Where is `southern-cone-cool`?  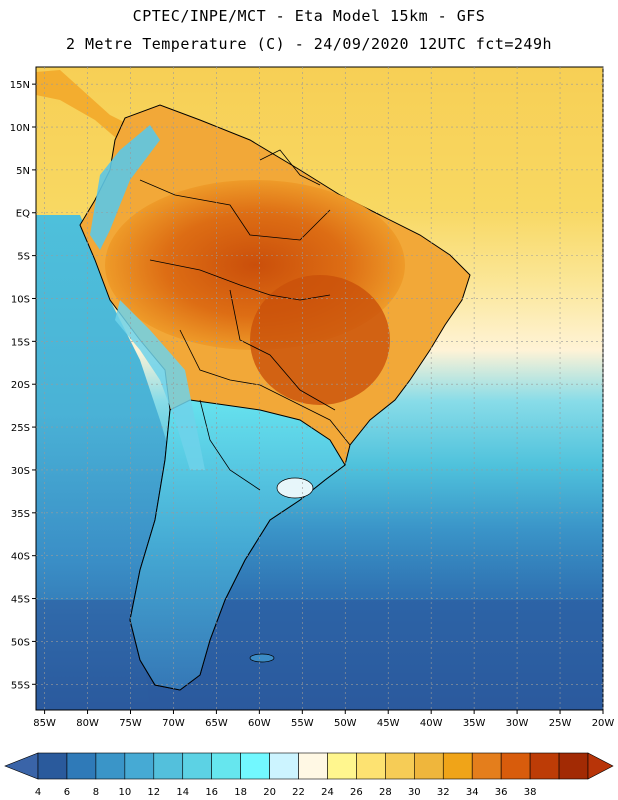 southern-cone-cool is located at coordinates (237, 545).